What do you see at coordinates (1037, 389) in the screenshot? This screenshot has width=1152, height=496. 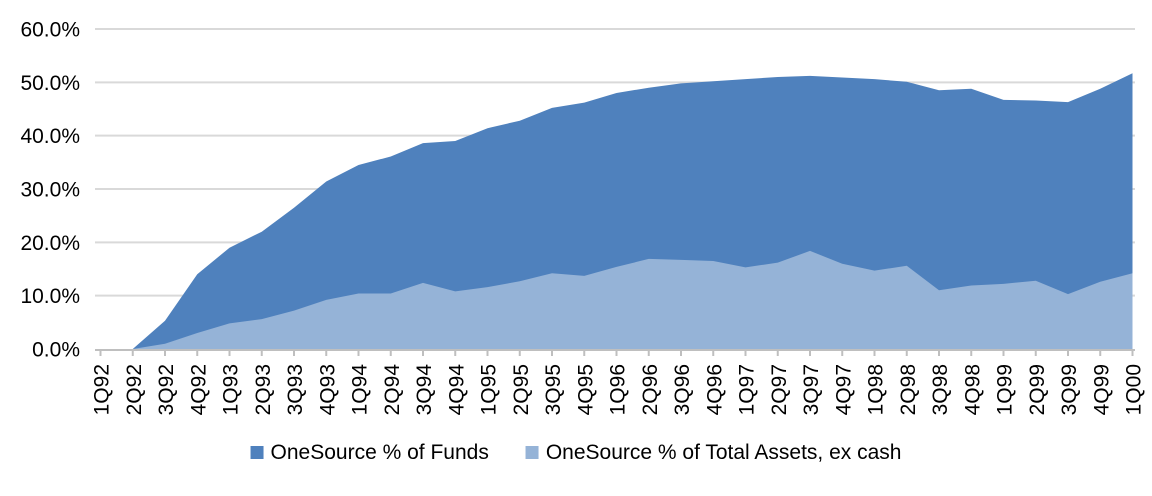 I see `x-axis-label: 2Q99` at bounding box center [1037, 389].